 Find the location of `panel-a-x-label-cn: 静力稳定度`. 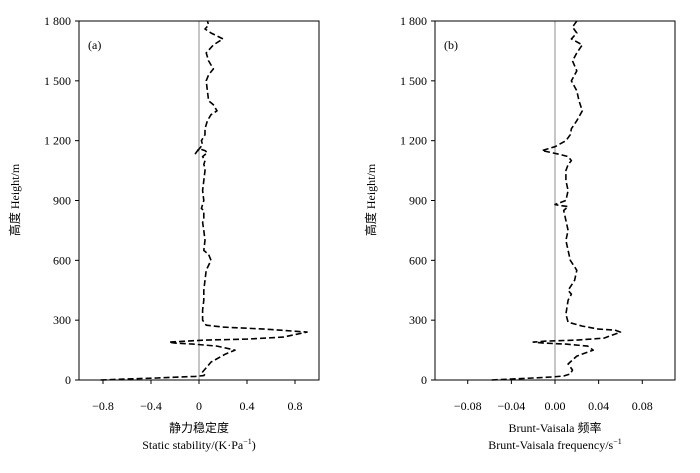

panel-a-x-label-cn: 静力稳定度 is located at coordinates (199, 427).